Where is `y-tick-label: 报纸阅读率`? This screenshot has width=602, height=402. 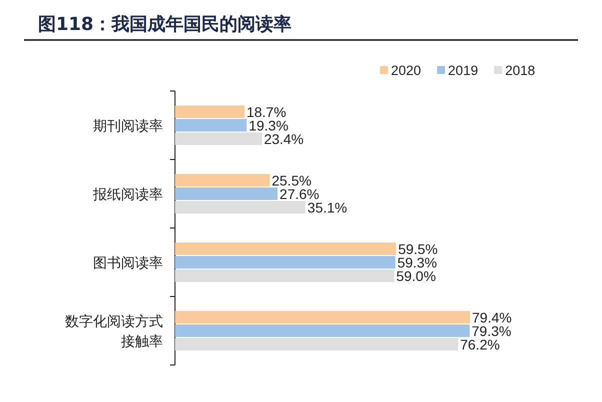
y-tick-label: 报纸阅读率 is located at coordinates (127, 194).